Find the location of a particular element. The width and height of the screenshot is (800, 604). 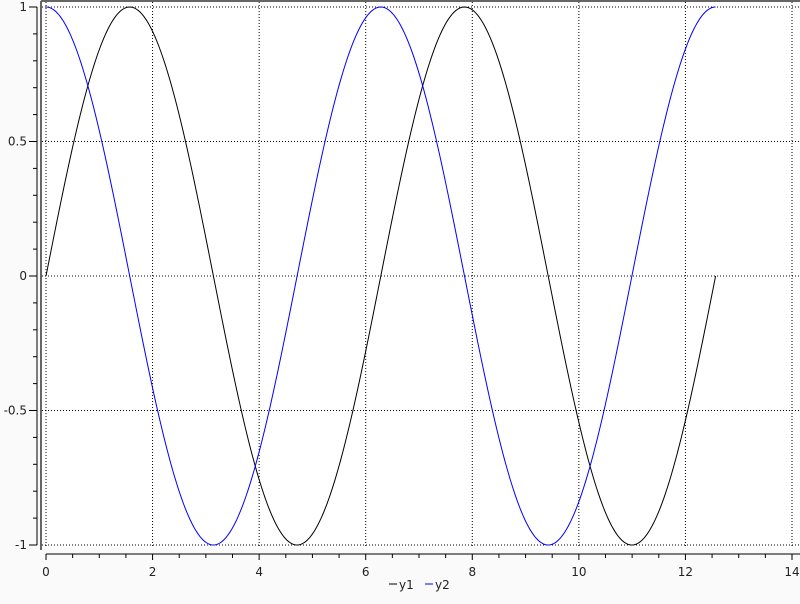

x-tick-label: 0 is located at coordinates (46, 572).